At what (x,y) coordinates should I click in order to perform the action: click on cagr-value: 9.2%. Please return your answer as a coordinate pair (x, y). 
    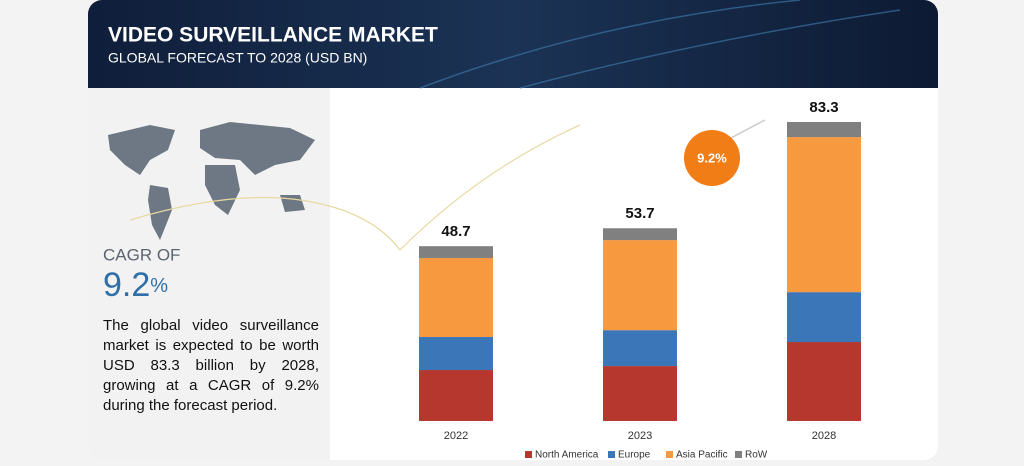
    Looking at the image, I should click on (135, 285).